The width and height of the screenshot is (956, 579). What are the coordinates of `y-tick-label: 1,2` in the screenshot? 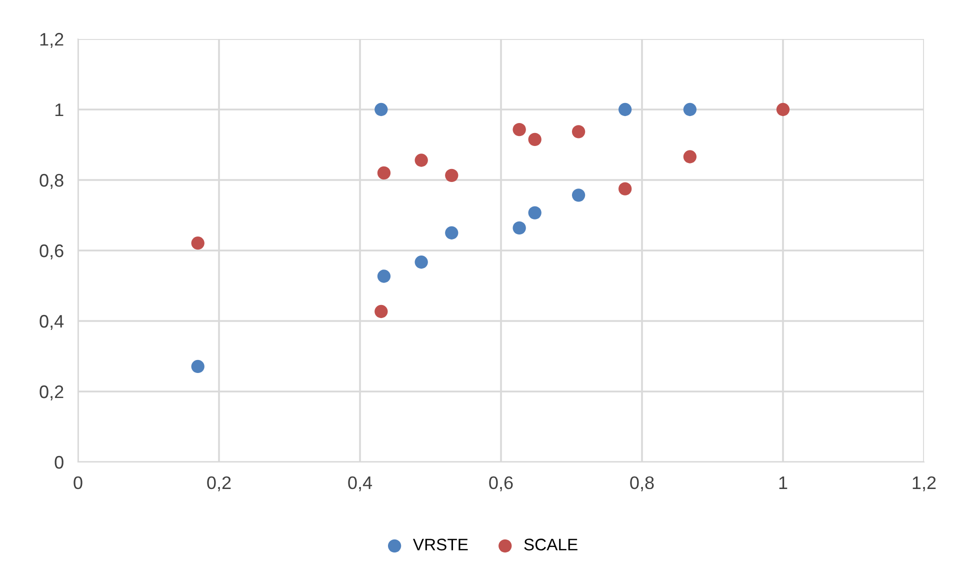 It's located at (52, 40).